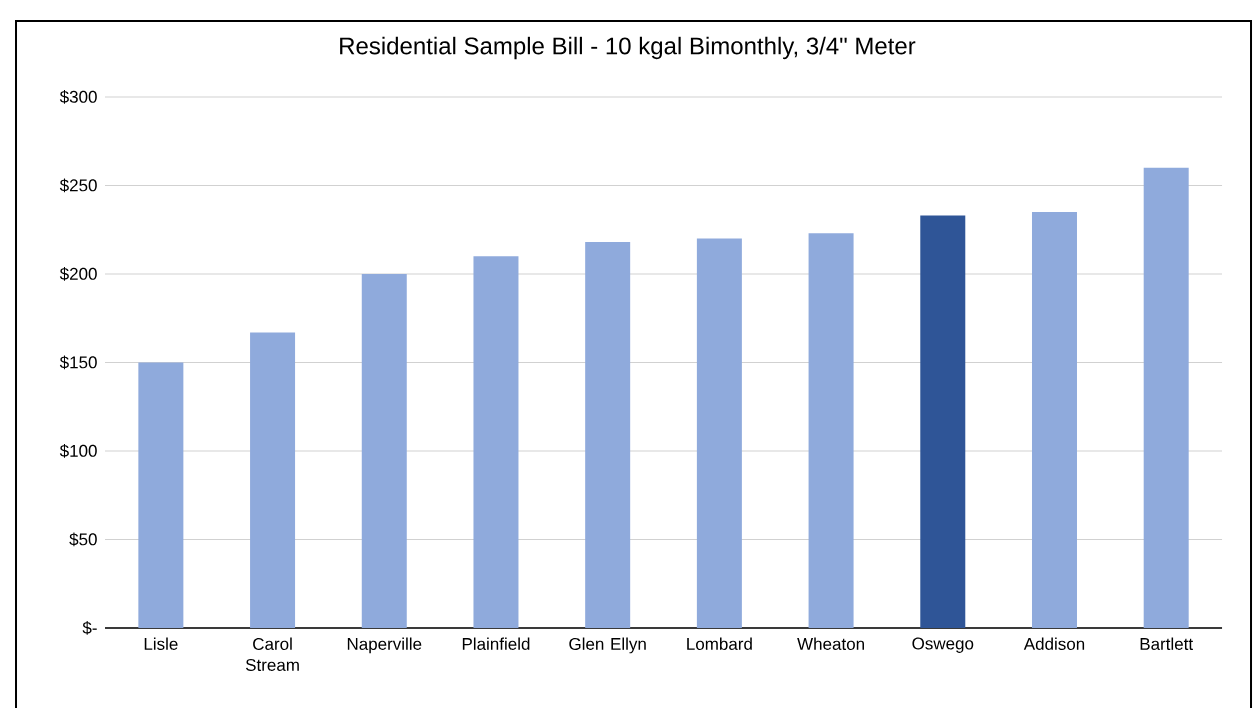  What do you see at coordinates (89, 628) in the screenshot?
I see `y-tick-label: $-` at bounding box center [89, 628].